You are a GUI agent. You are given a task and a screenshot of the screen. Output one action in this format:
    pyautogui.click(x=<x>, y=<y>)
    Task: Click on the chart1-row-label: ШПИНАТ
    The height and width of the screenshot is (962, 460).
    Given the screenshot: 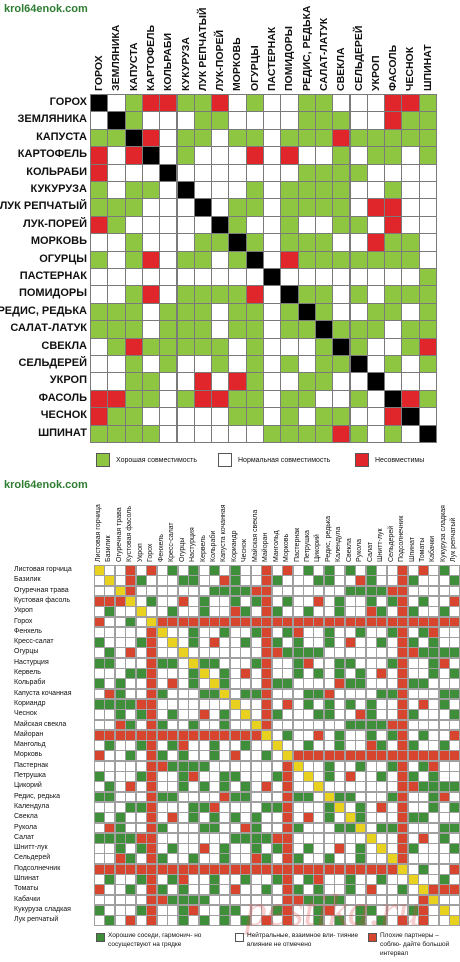 What is the action you would take?
    pyautogui.click(x=62, y=432)
    